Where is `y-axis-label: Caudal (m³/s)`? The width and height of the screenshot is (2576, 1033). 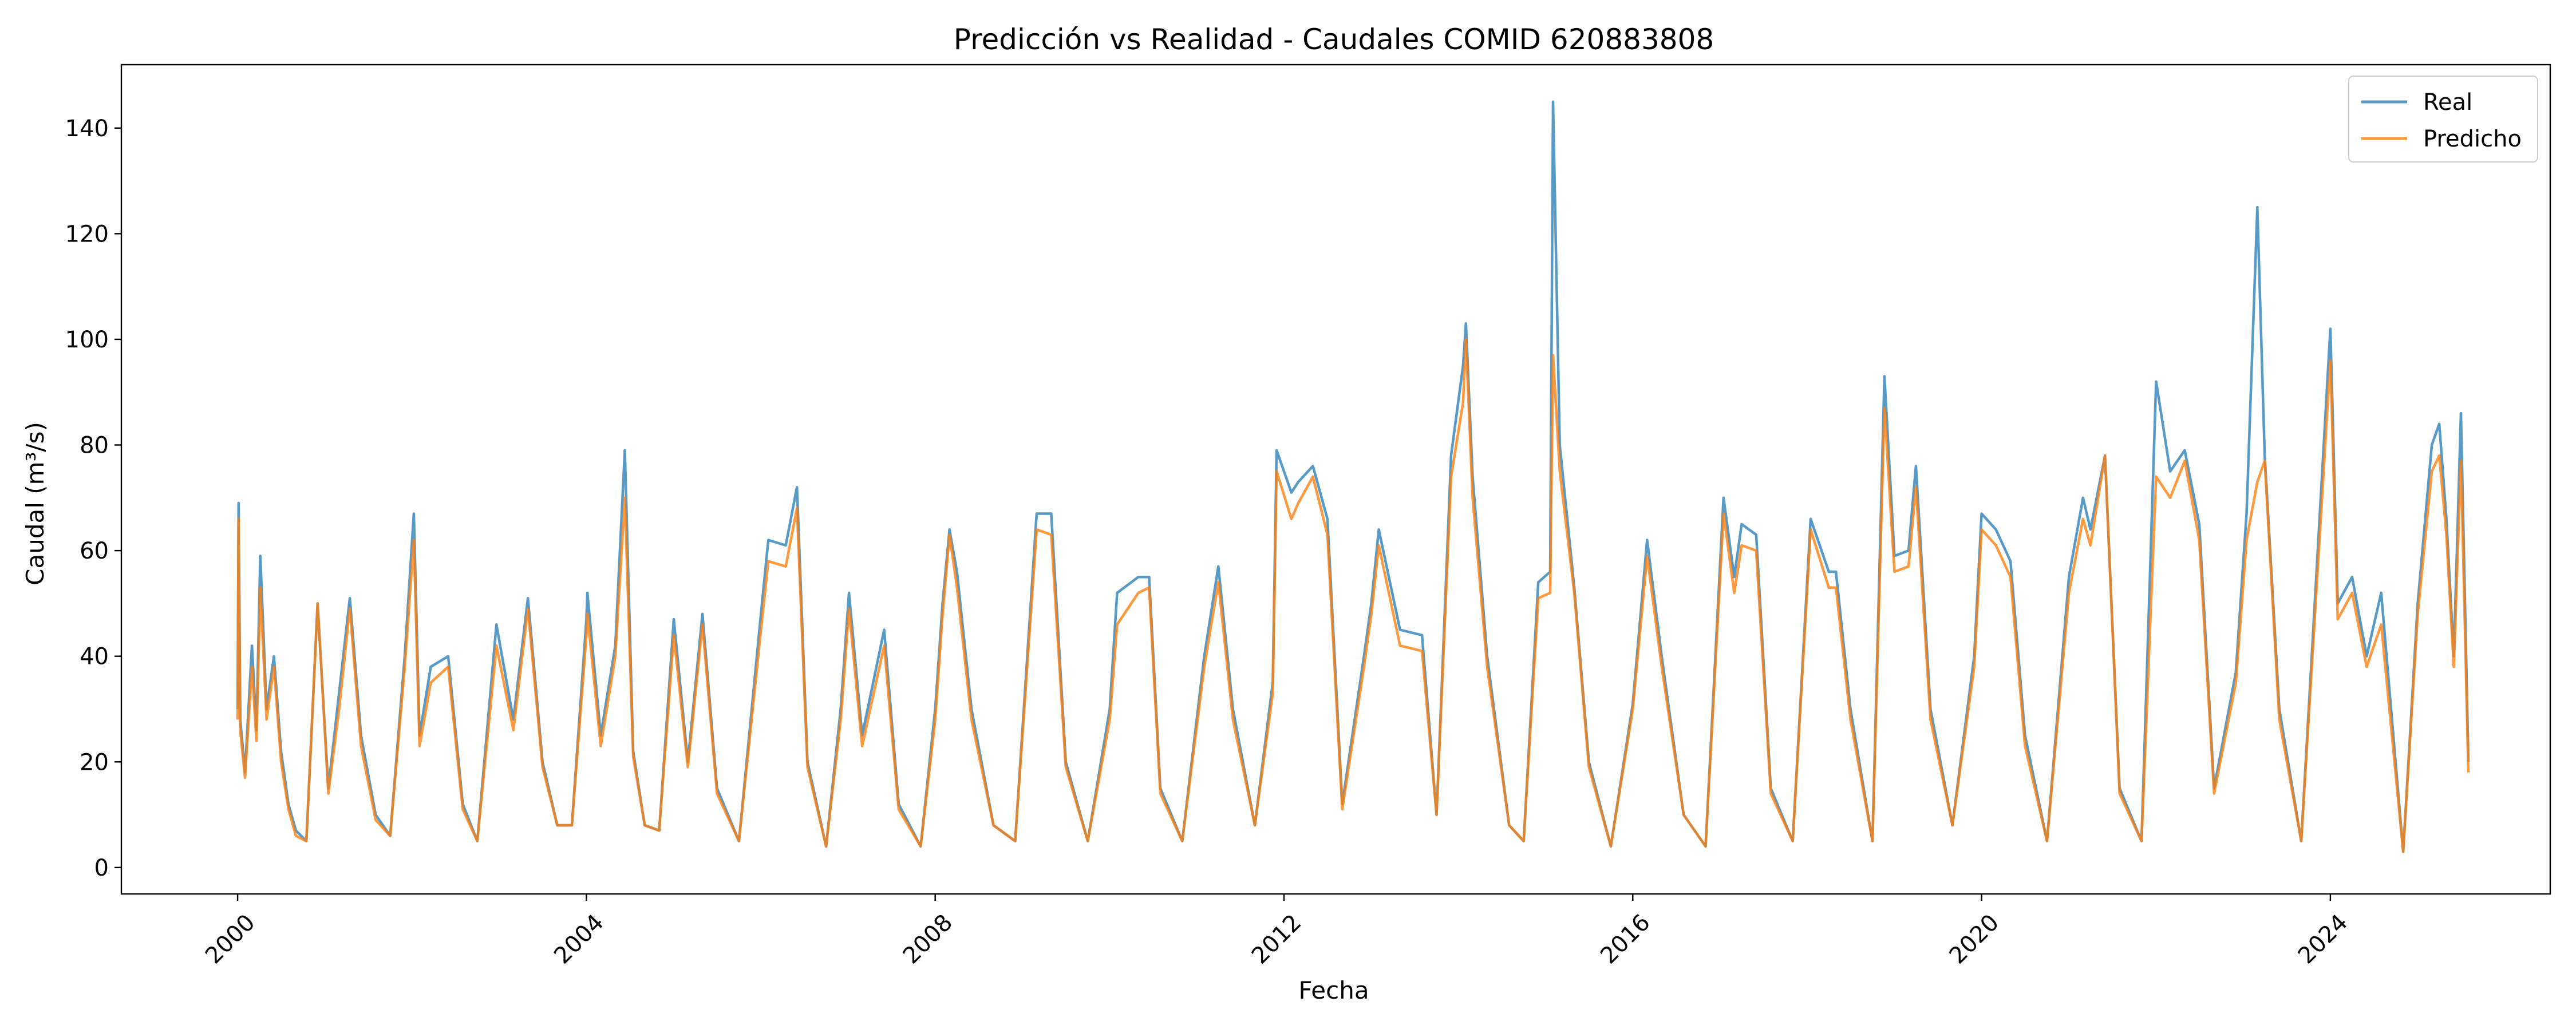
y-axis-label: Caudal (m³/s) is located at coordinates (35, 504).